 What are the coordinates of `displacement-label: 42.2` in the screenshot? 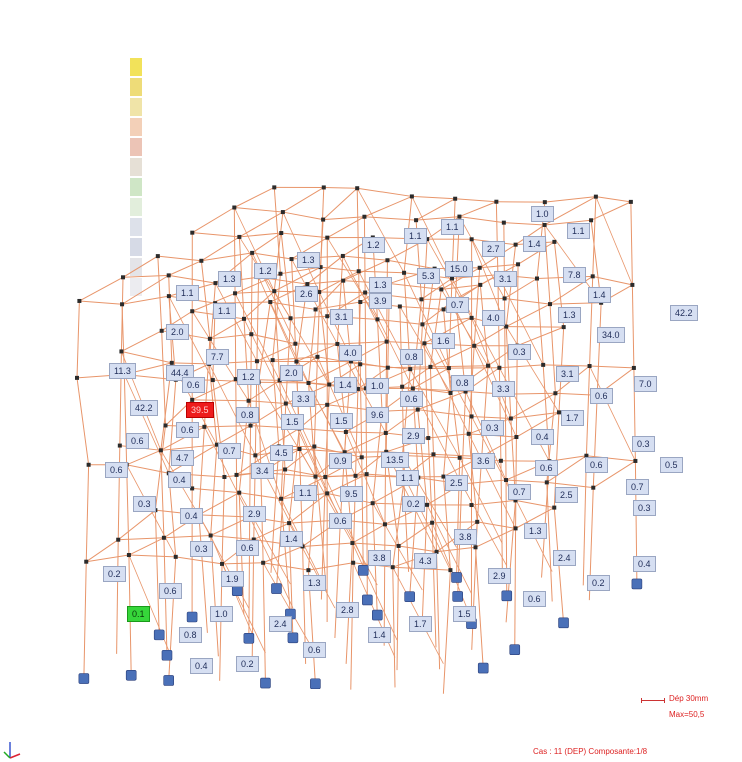 It's located at (684, 313).